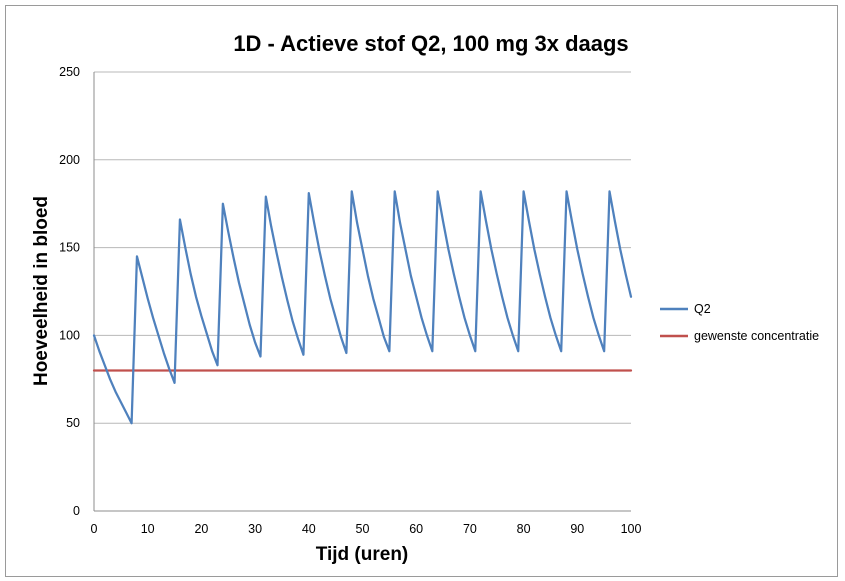 Image resolution: width=845 pixels, height=581 pixels. Describe the element at coordinates (470, 529) in the screenshot. I see `x-tick-label: 70` at that location.